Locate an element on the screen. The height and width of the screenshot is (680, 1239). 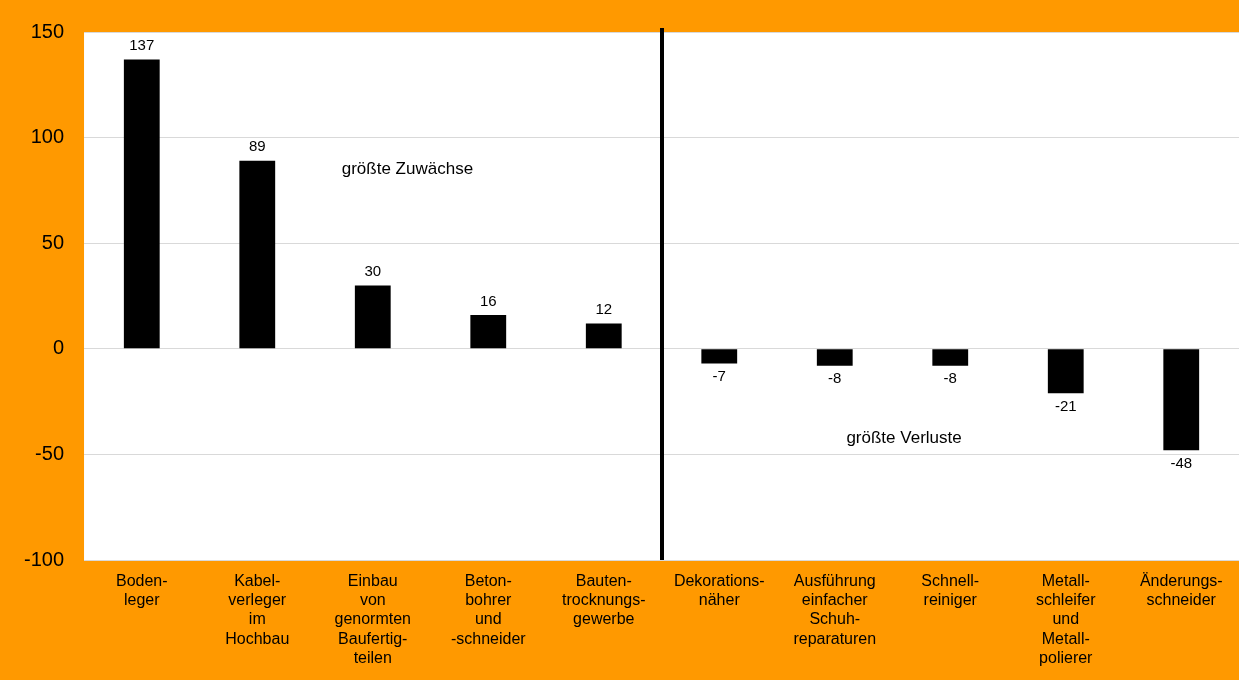
data-label: 16 is located at coordinates (488, 300).